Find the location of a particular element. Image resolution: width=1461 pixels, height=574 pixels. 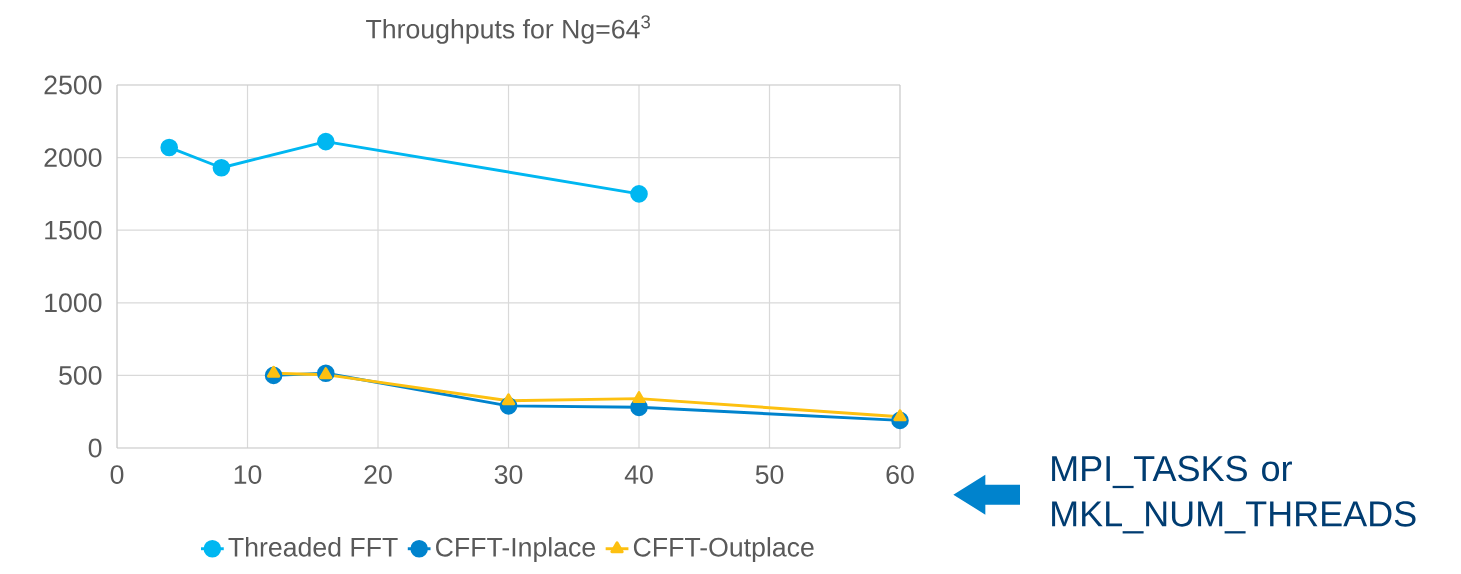

legend-label: CFFT-Outplace is located at coordinates (723, 549).